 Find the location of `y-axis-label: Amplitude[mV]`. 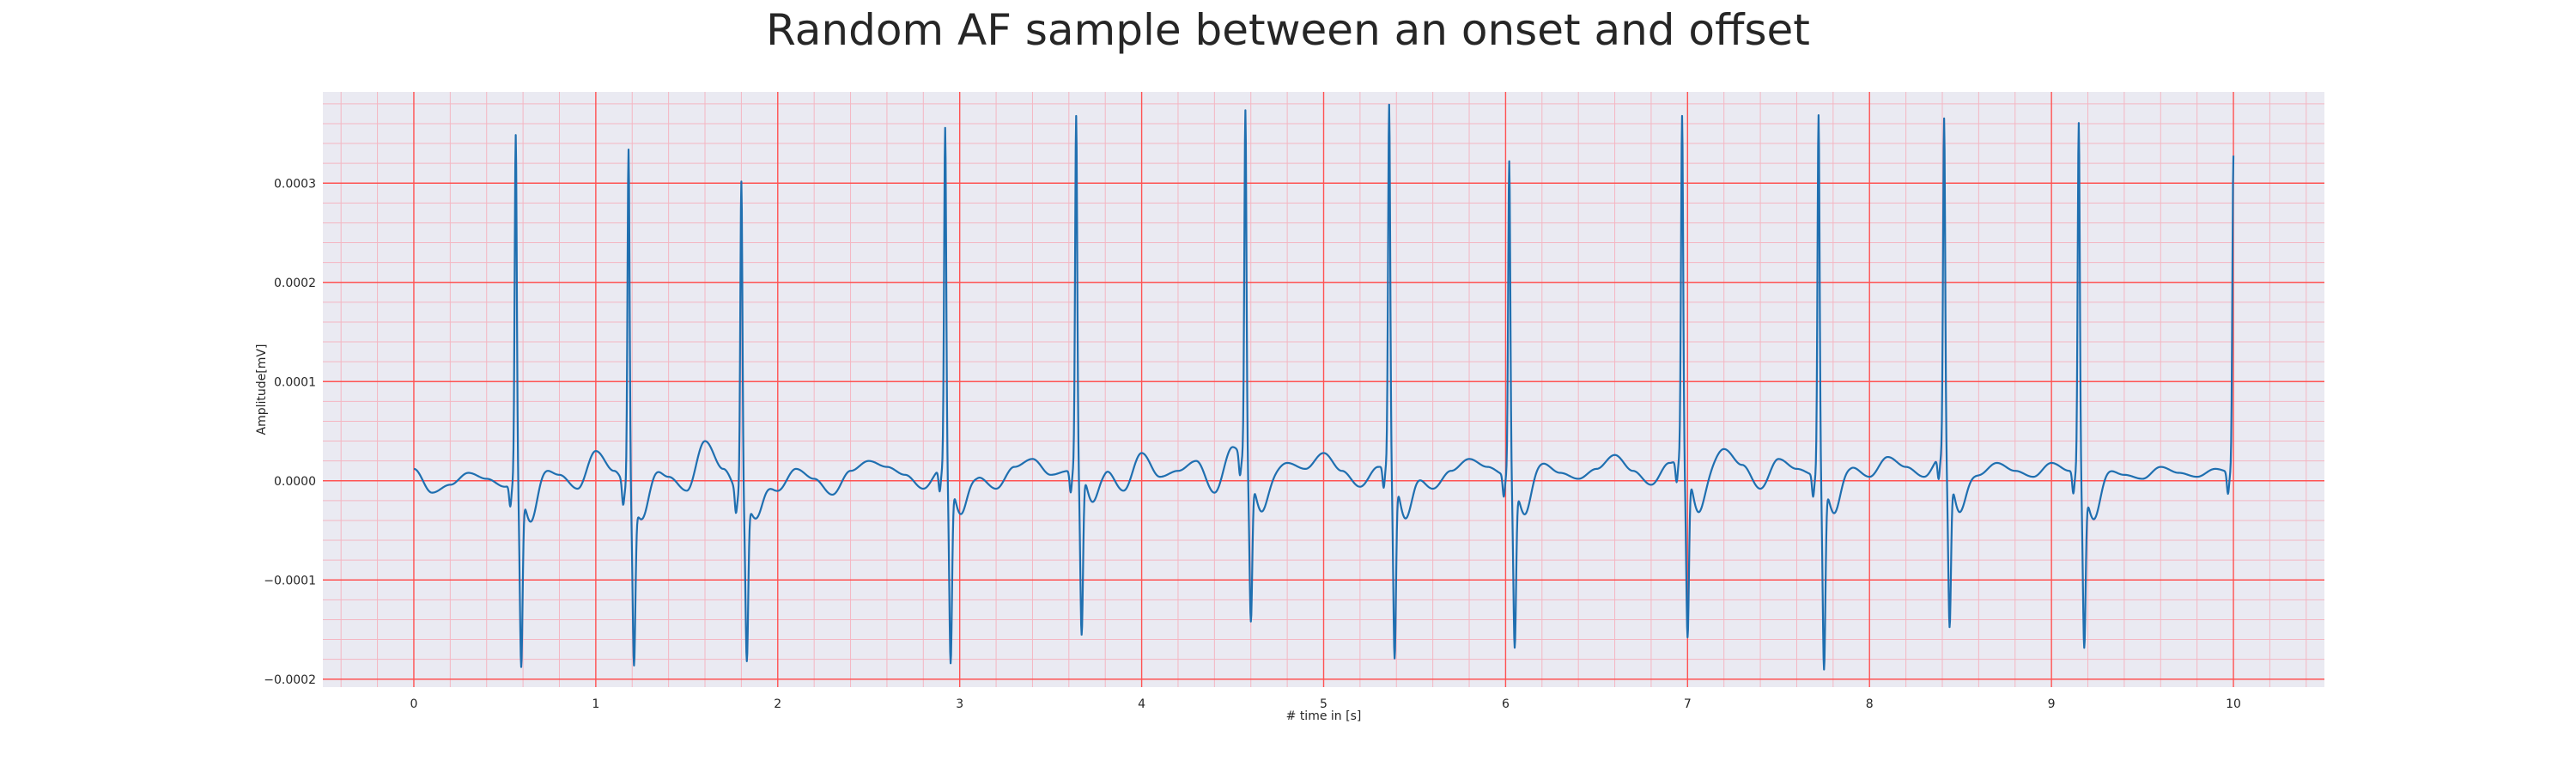

y-axis-label: Amplitude[mV] is located at coordinates (262, 389).